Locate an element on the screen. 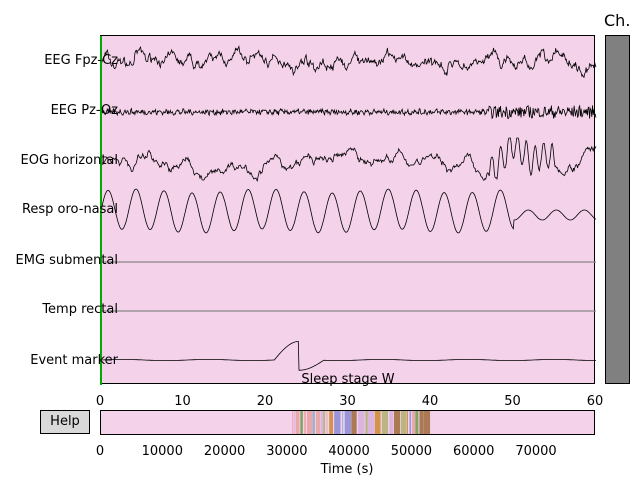 The image size is (640, 480). x-tick-label: 60 is located at coordinates (595, 401).